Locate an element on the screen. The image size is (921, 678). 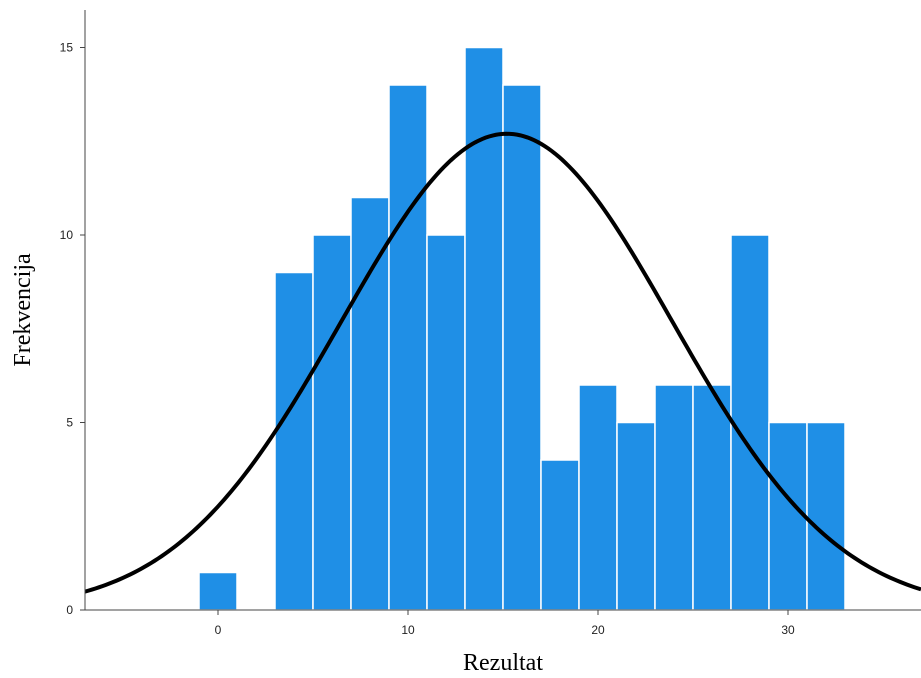
x-tick-label: 20 is located at coordinates (598, 630).